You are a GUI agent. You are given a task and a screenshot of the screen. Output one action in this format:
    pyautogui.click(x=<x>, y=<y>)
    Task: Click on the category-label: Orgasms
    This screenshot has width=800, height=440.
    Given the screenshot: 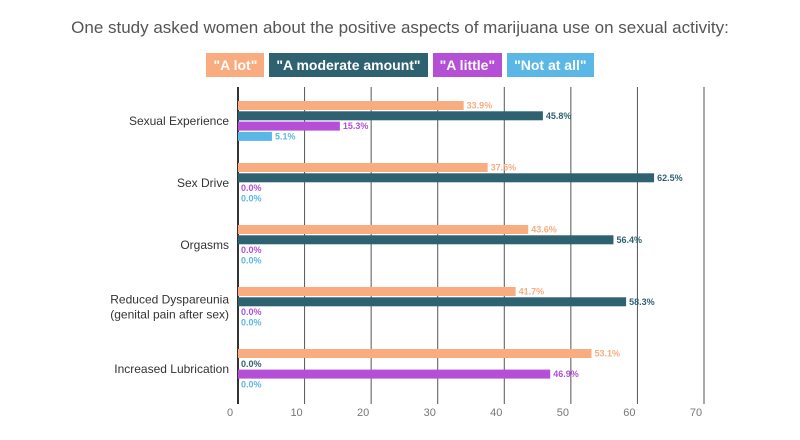 What is the action you would take?
    pyautogui.click(x=204, y=245)
    